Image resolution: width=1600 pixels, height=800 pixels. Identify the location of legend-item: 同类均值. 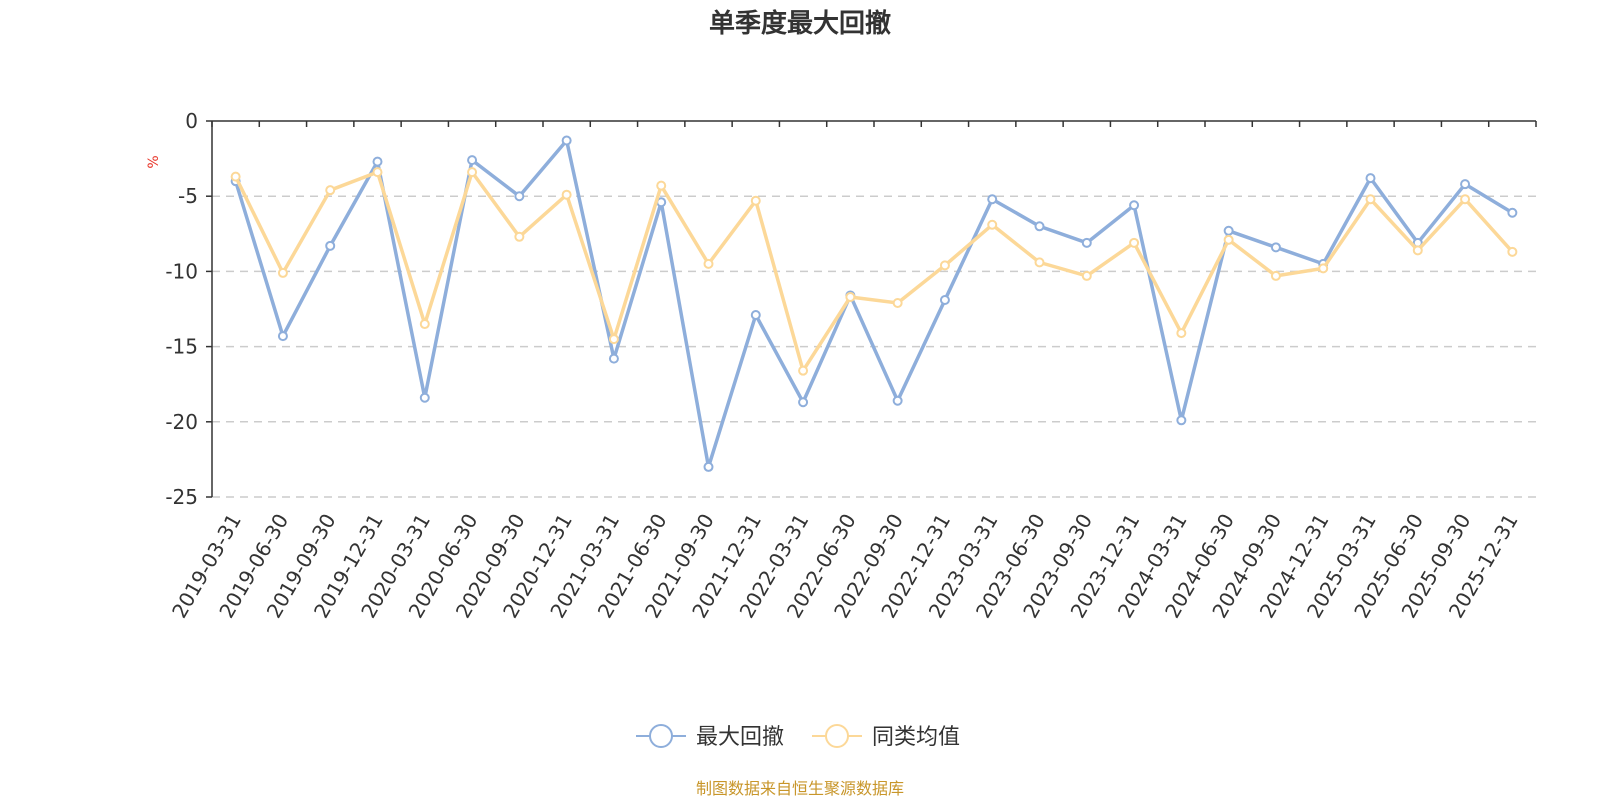
(886, 737).